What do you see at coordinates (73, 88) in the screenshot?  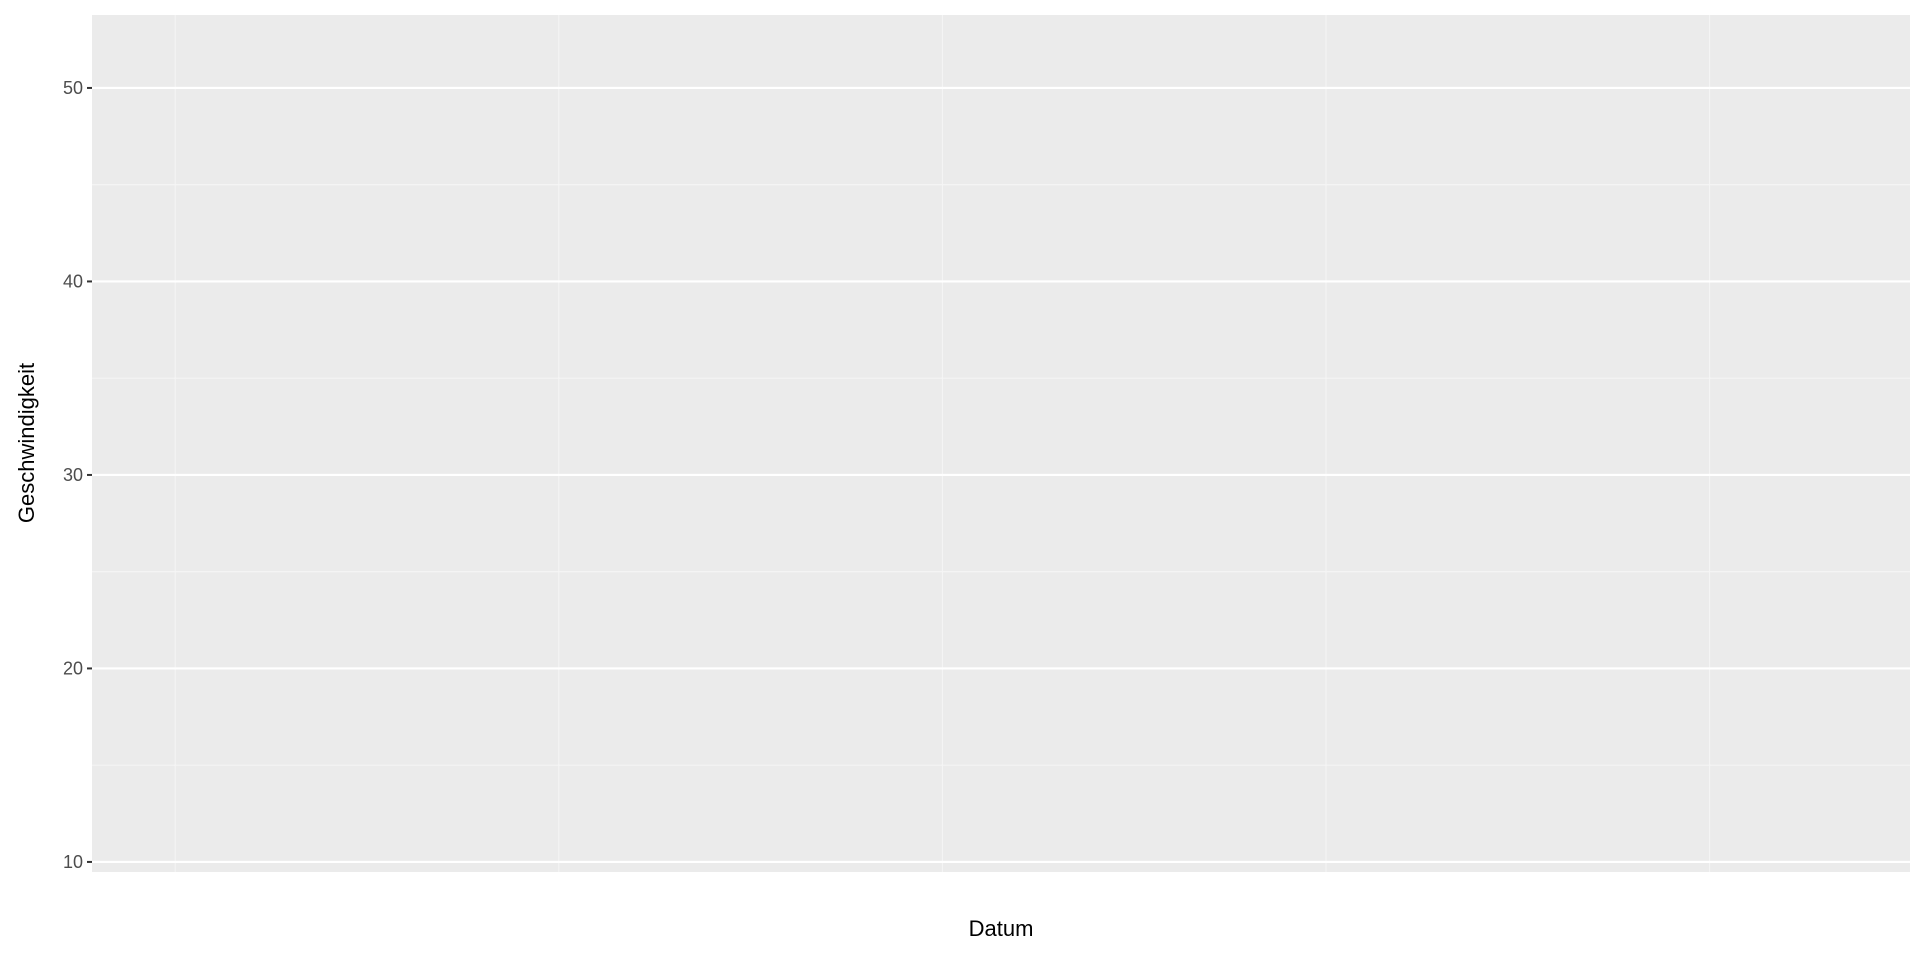 I see `y-tick-label: 50` at bounding box center [73, 88].